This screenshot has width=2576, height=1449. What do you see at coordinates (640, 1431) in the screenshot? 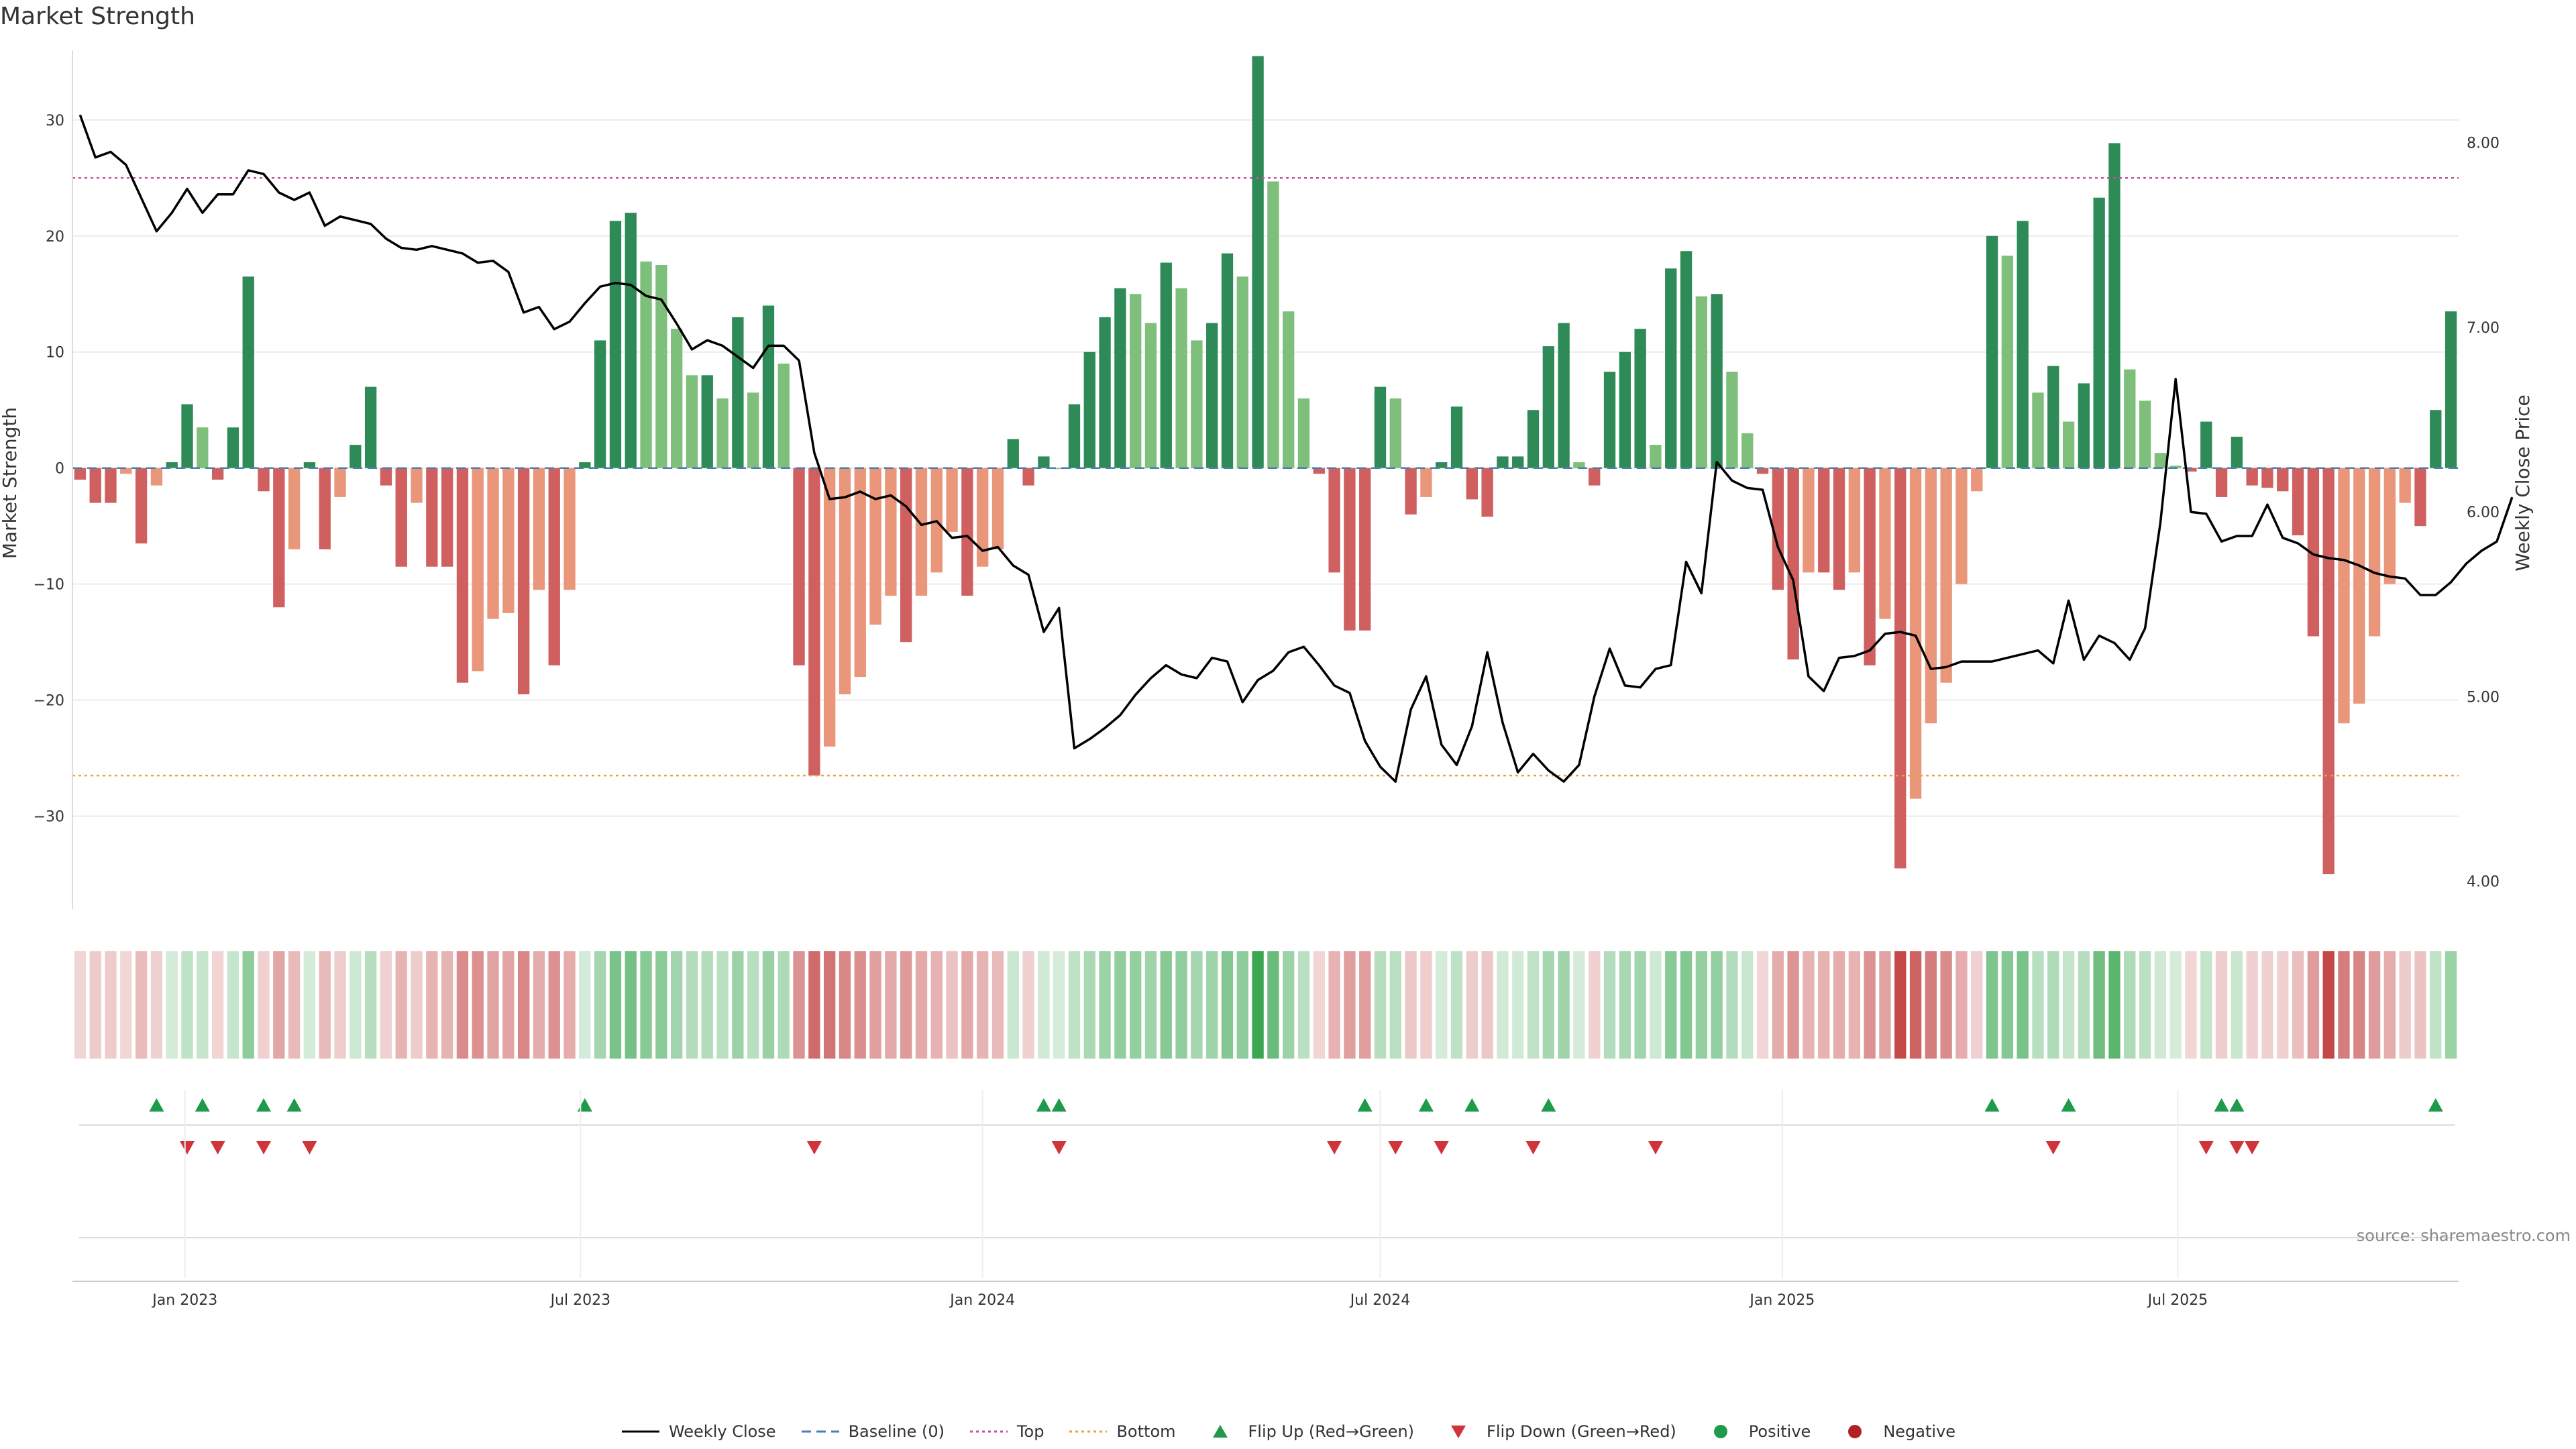
I see `solid-line-icon` at bounding box center [640, 1431].